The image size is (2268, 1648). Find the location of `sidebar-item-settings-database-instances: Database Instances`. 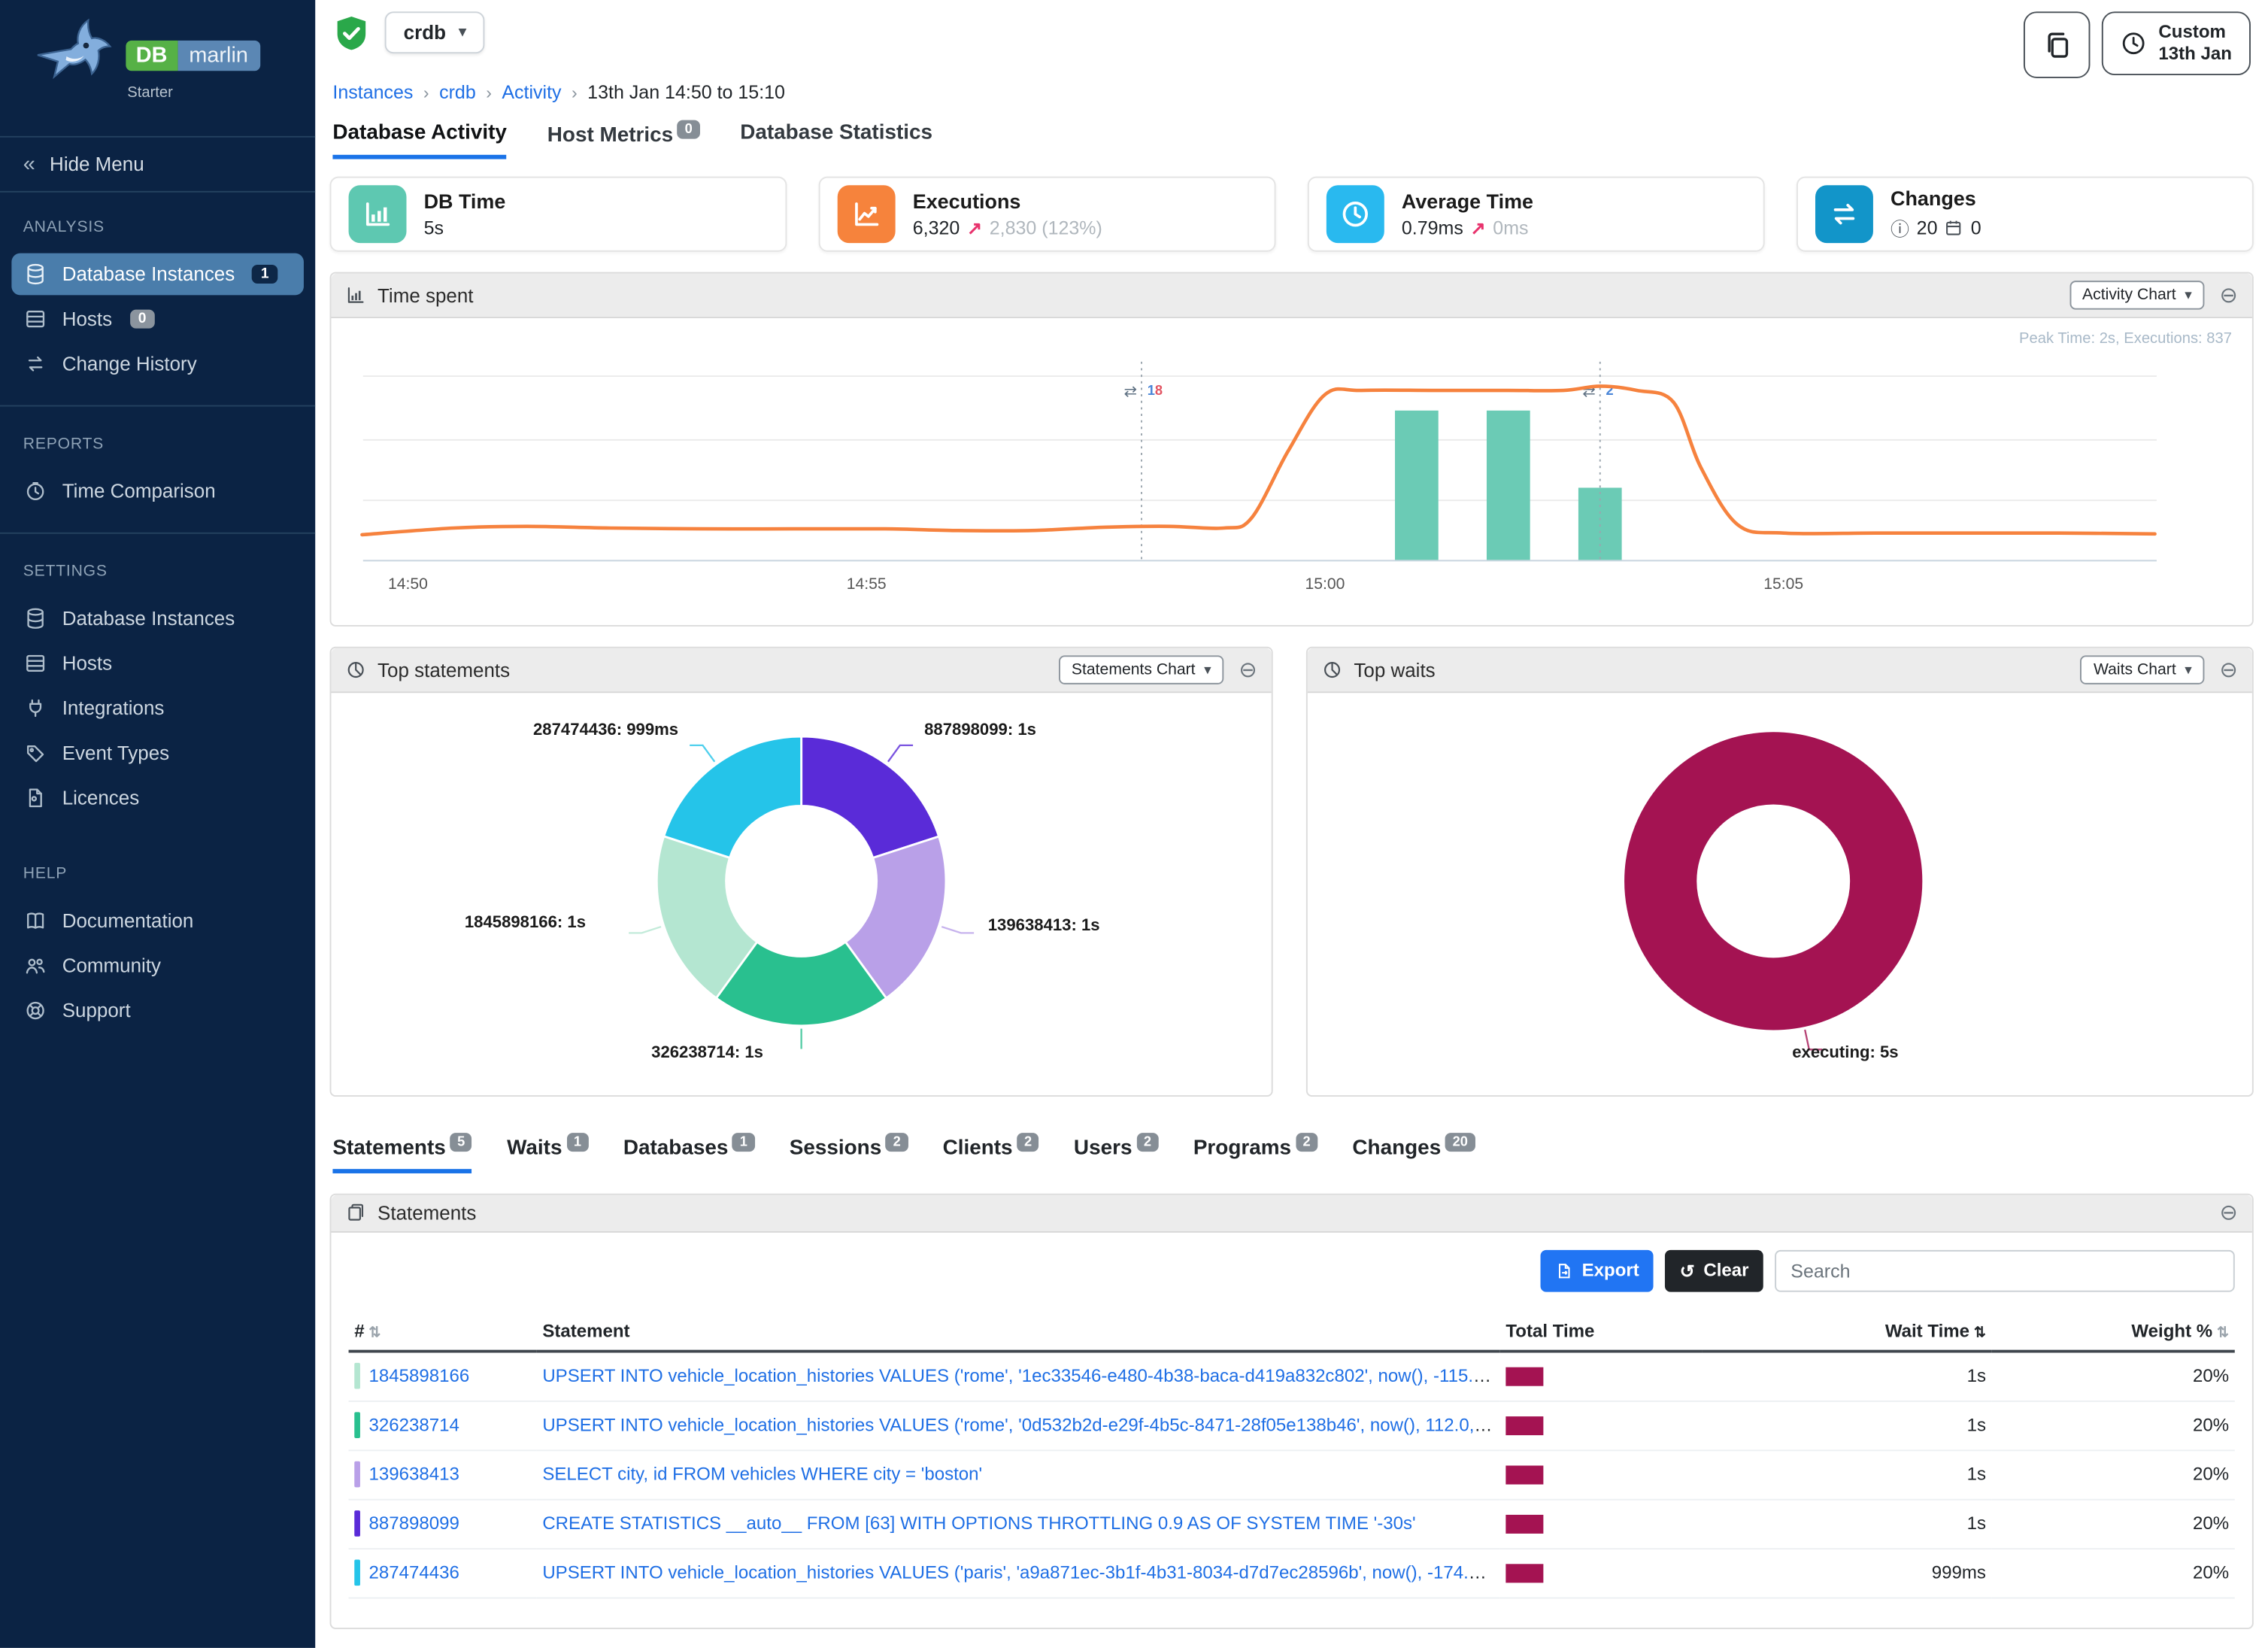

sidebar-item-settings-database-instances: Database Instances is located at coordinates (157, 618).